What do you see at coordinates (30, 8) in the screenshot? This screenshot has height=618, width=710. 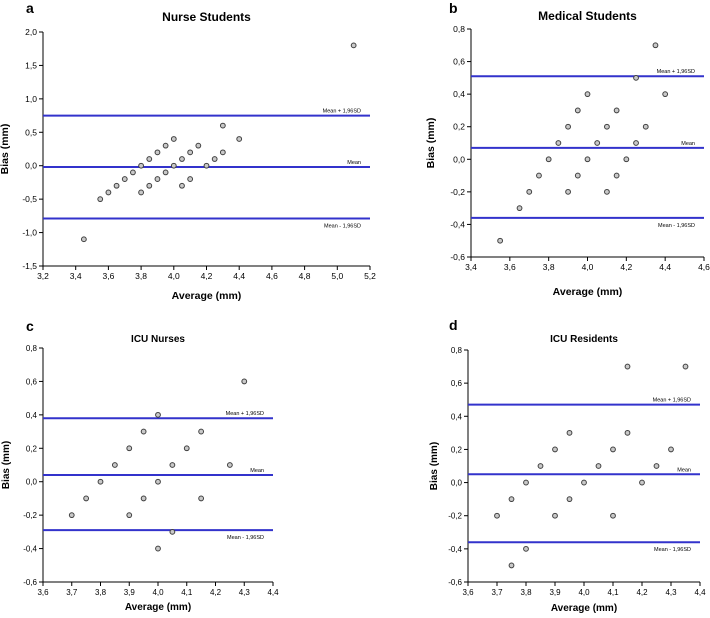 I see `panel-letter-a: a` at bounding box center [30, 8].